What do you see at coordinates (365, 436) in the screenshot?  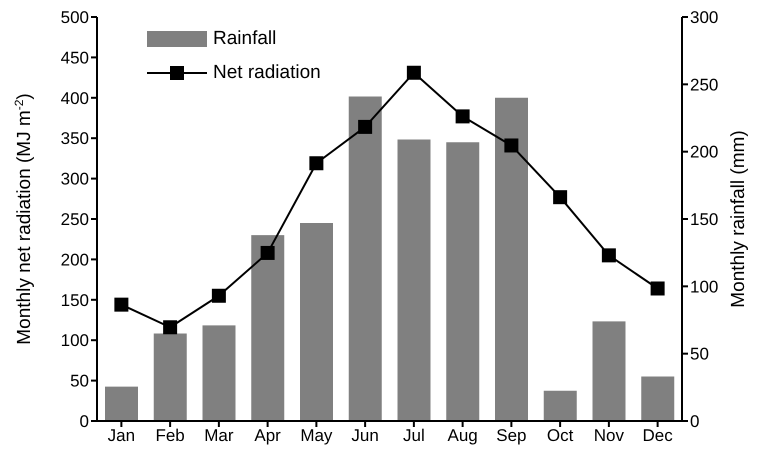 I see `x-tick-label: Jun` at bounding box center [365, 436].